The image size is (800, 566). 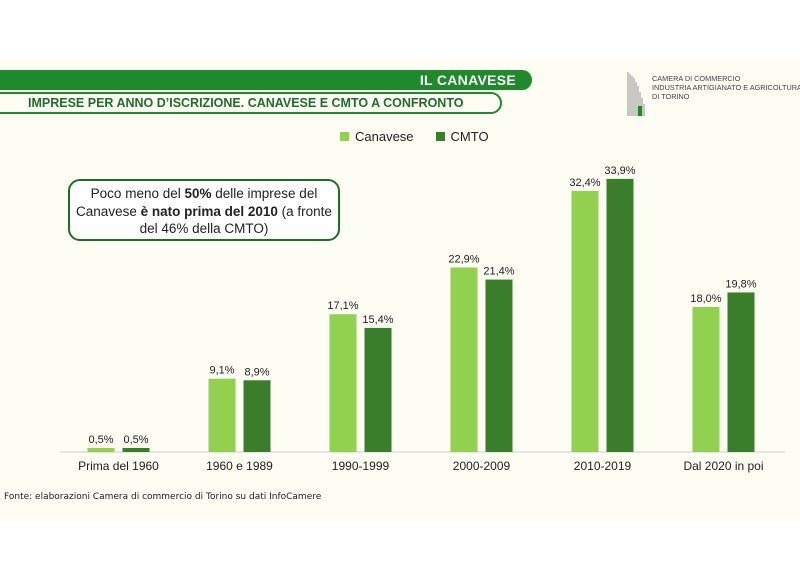 What do you see at coordinates (498, 272) in the screenshot?
I see `data-label: 21,4%` at bounding box center [498, 272].